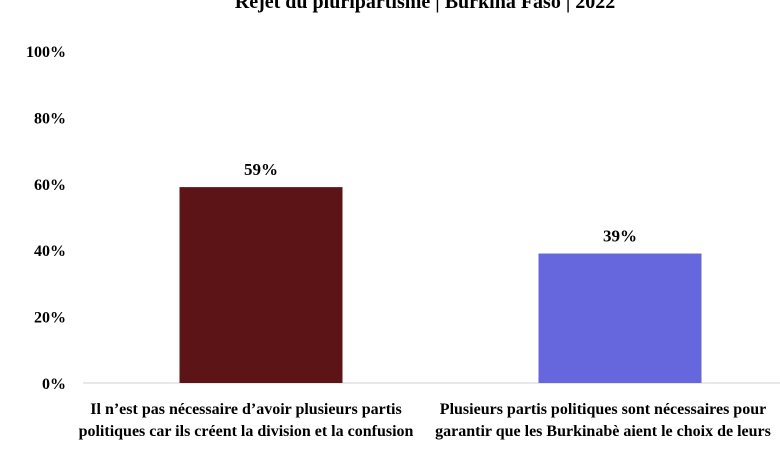 Image resolution: width=780 pixels, height=470 pixels. What do you see at coordinates (261, 169) in the screenshot?
I see `data-label-1: 59%` at bounding box center [261, 169].